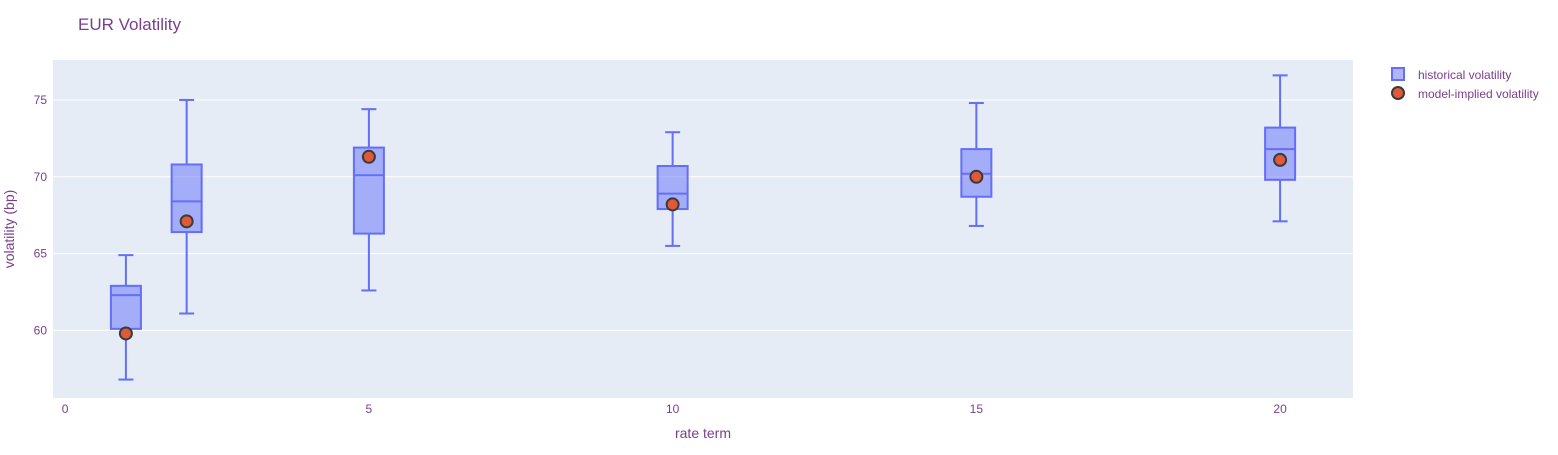  What do you see at coordinates (9, 229) in the screenshot?
I see `y-axis-title: volatility (bp)` at bounding box center [9, 229].